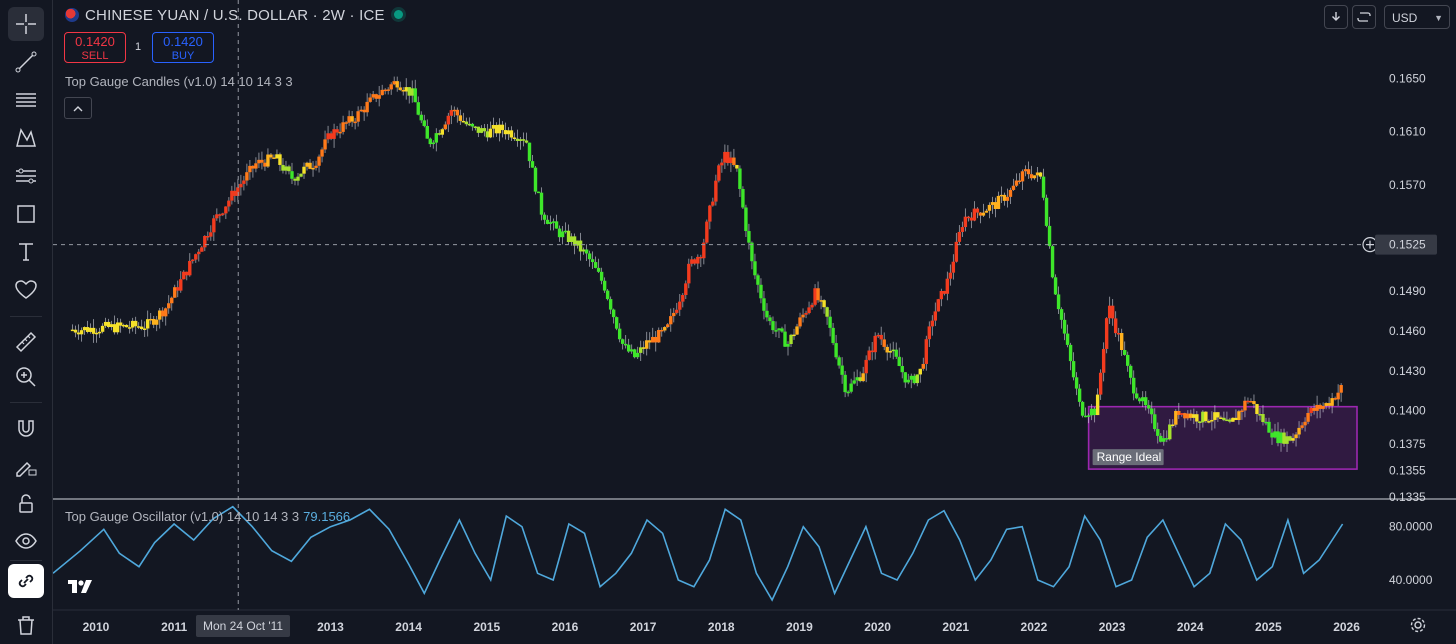 The height and width of the screenshot is (644, 1456). What do you see at coordinates (26, 290) in the screenshot?
I see `heart-icon` at bounding box center [26, 290].